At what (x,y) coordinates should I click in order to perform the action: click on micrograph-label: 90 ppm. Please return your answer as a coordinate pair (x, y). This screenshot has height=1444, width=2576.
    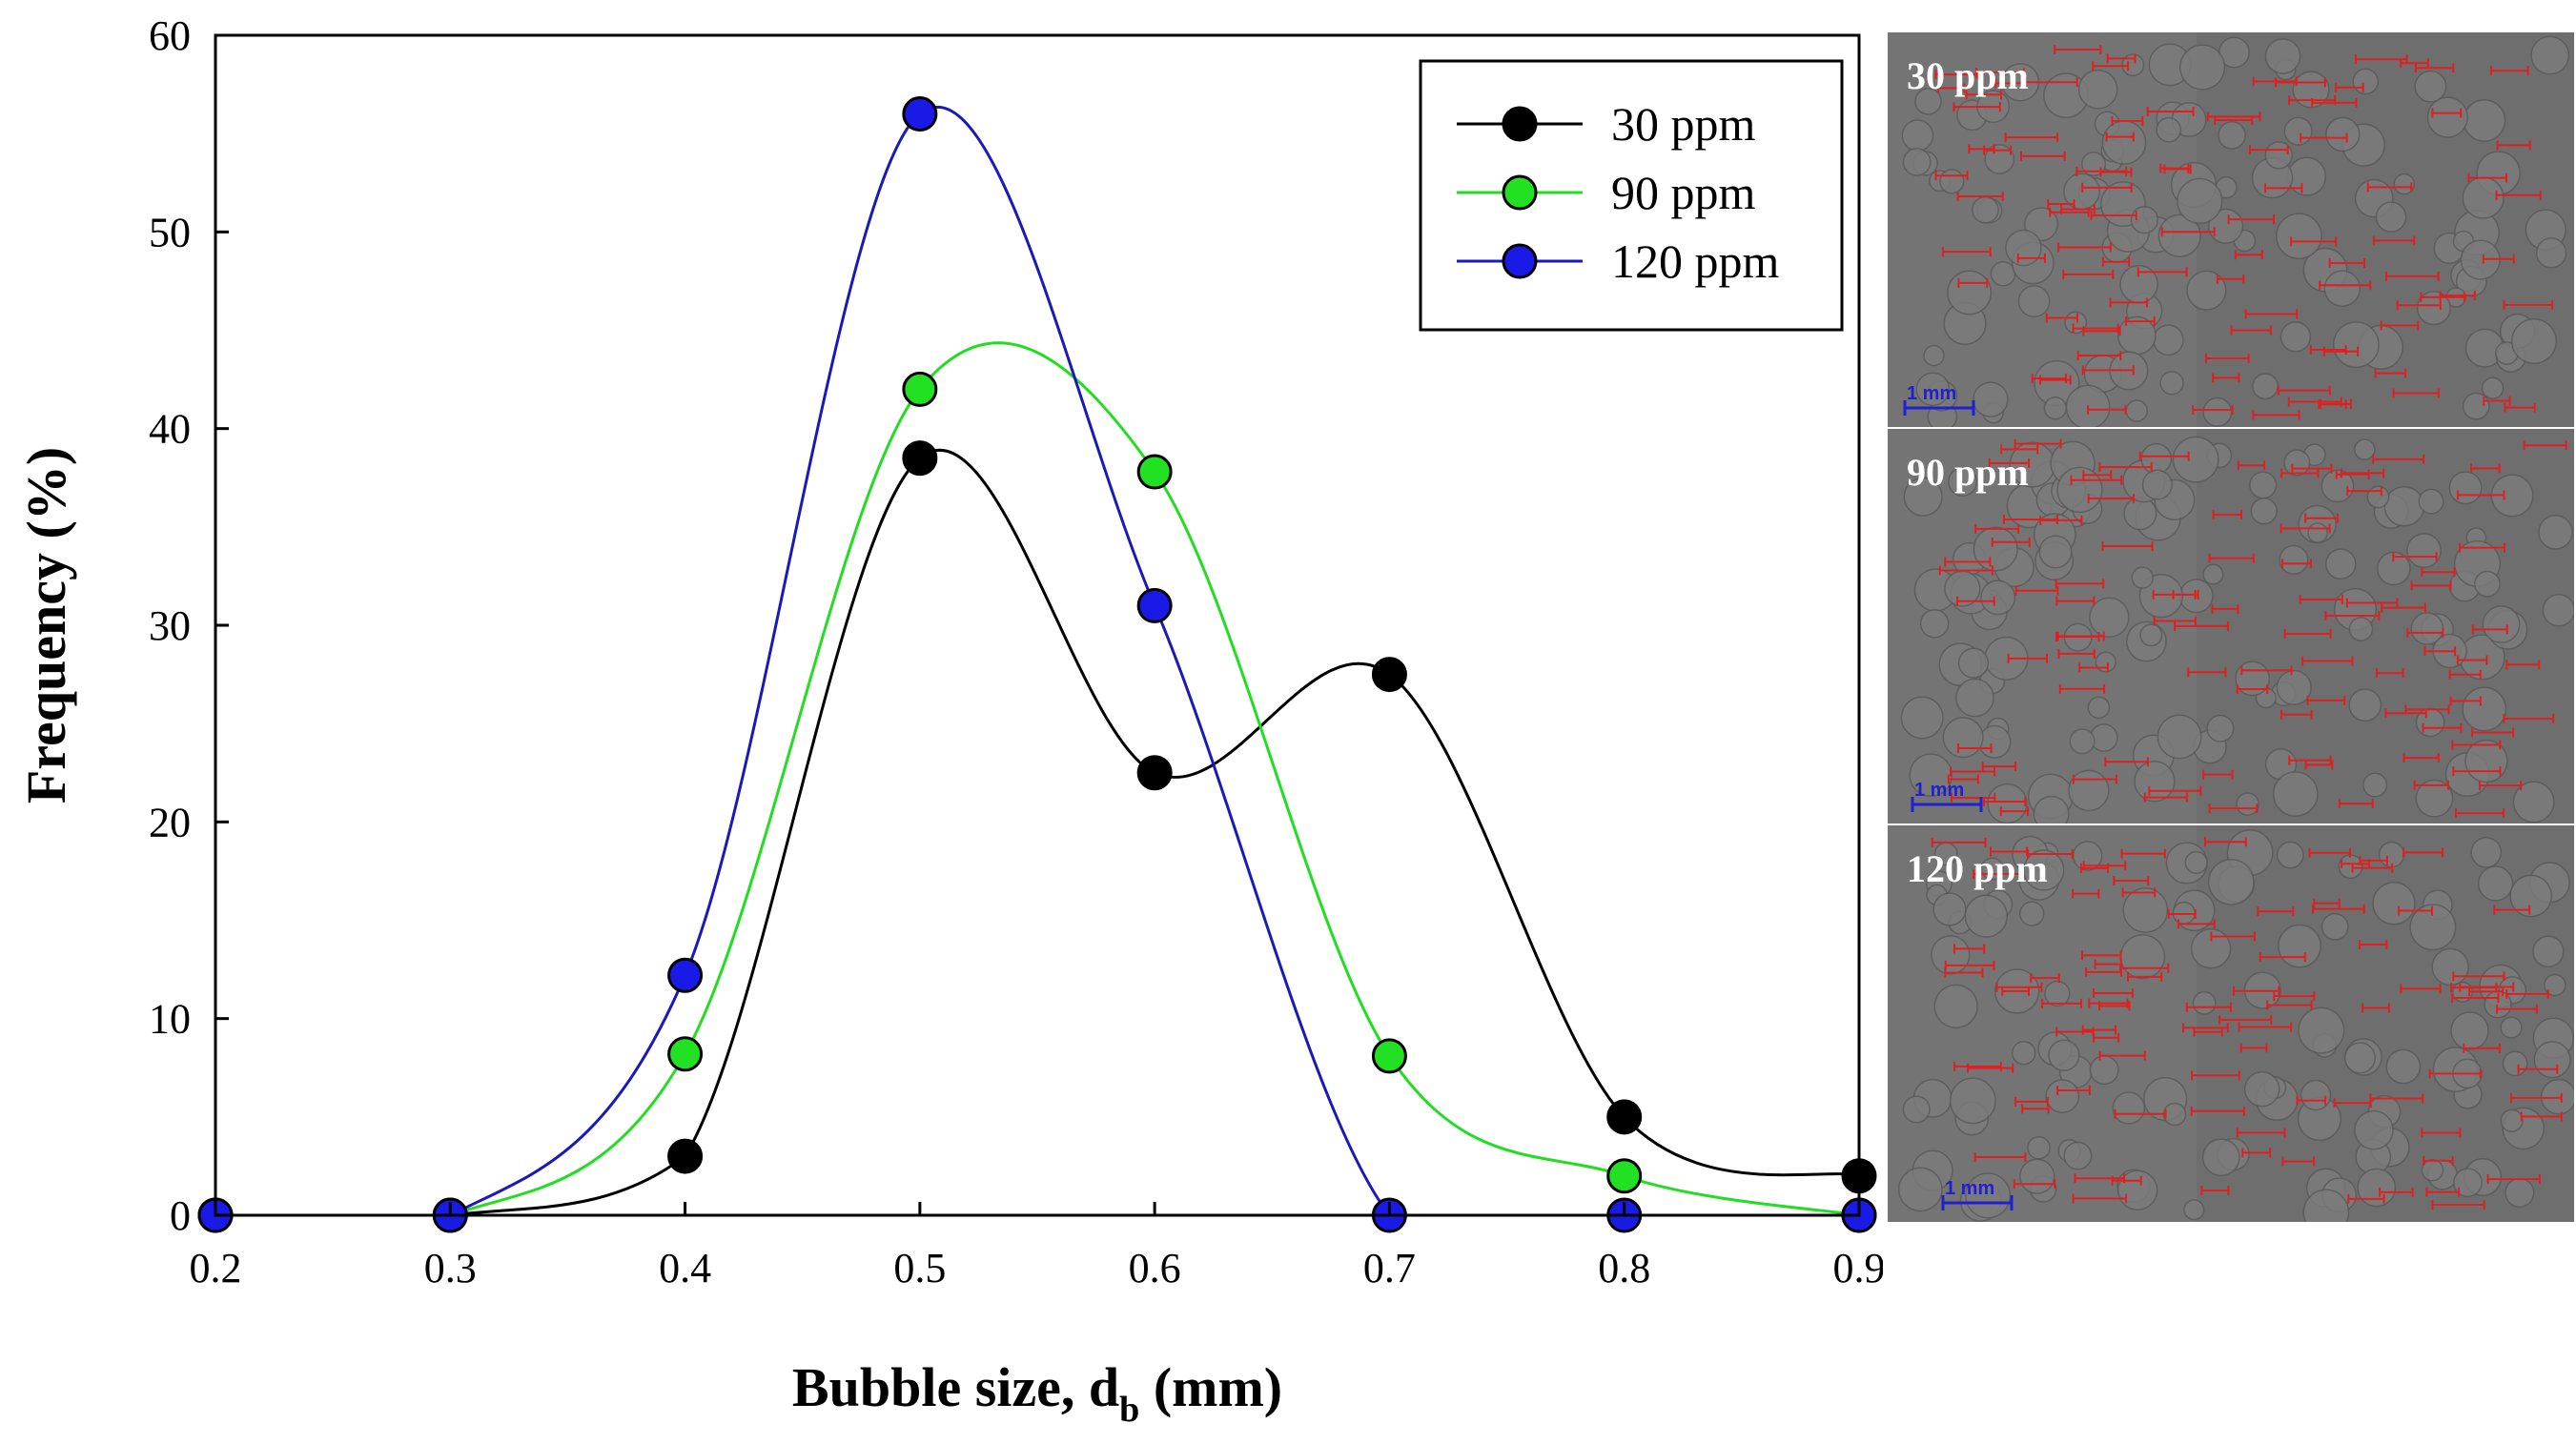
    Looking at the image, I should click on (1968, 472).